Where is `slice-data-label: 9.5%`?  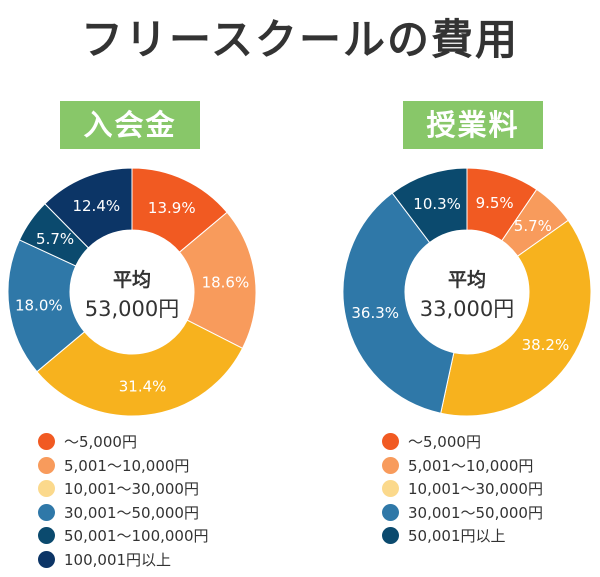 slice-data-label: 9.5% is located at coordinates (495, 203).